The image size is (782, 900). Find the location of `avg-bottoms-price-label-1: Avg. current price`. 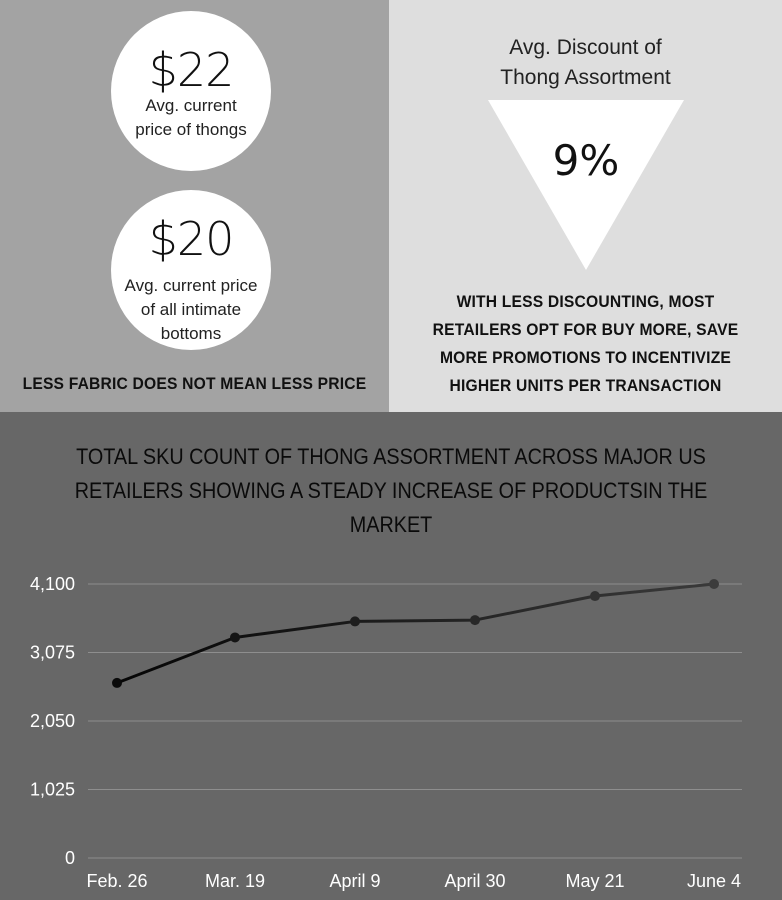

avg-bottoms-price-label-1: Avg. current price is located at coordinates (191, 285).